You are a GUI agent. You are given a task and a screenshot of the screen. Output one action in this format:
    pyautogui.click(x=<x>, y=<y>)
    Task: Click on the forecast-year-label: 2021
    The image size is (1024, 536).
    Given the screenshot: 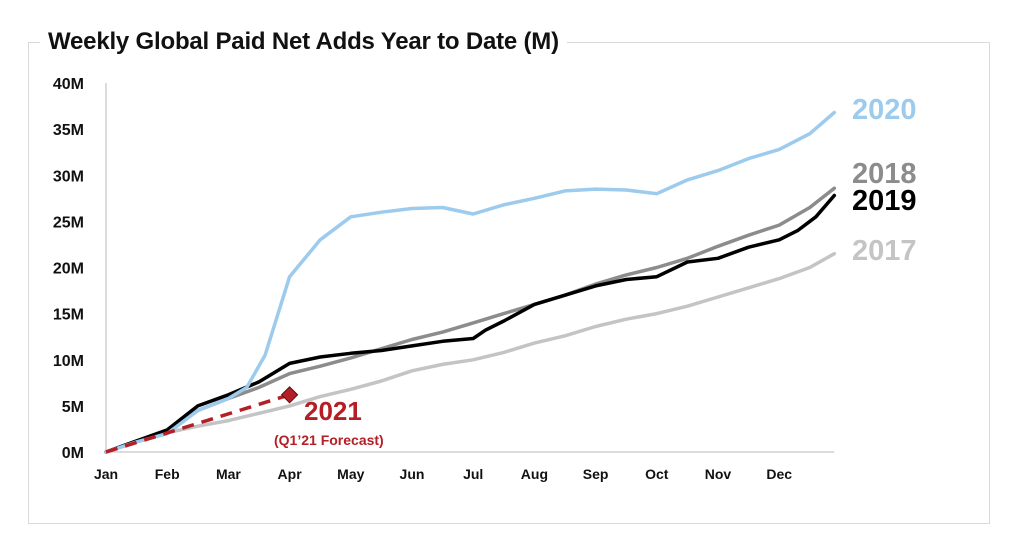 What is the action you would take?
    pyautogui.click(x=333, y=411)
    